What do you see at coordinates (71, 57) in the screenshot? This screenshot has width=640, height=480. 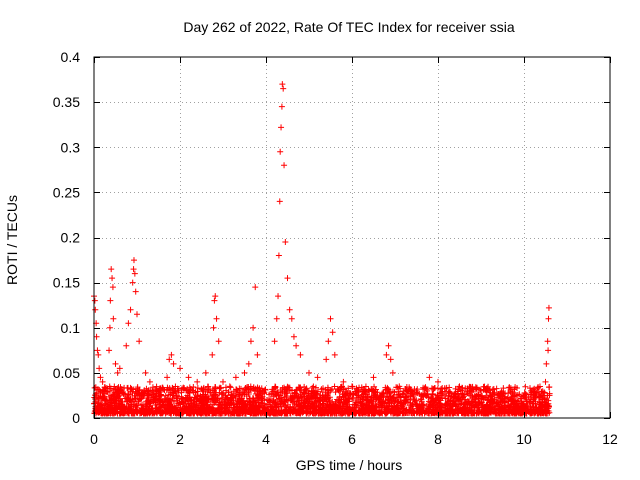 I see `y-tick-label: 0.4` at bounding box center [71, 57].